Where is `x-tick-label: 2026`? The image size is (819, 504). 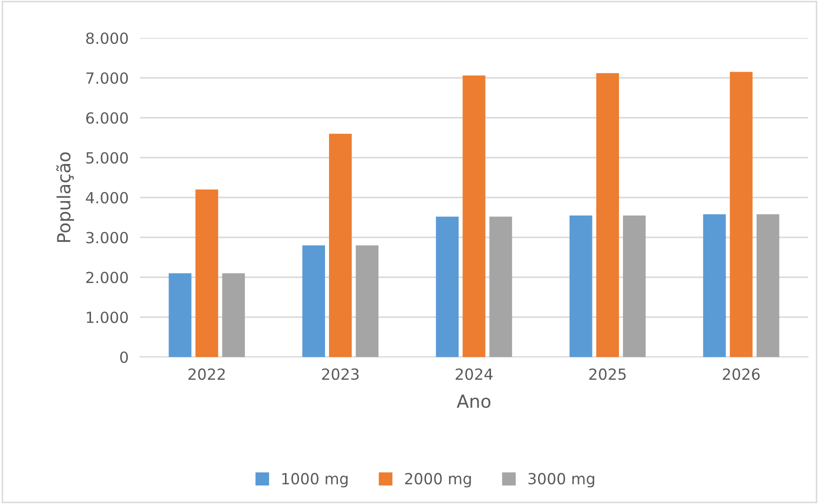
x-tick-label: 2026 is located at coordinates (741, 374).